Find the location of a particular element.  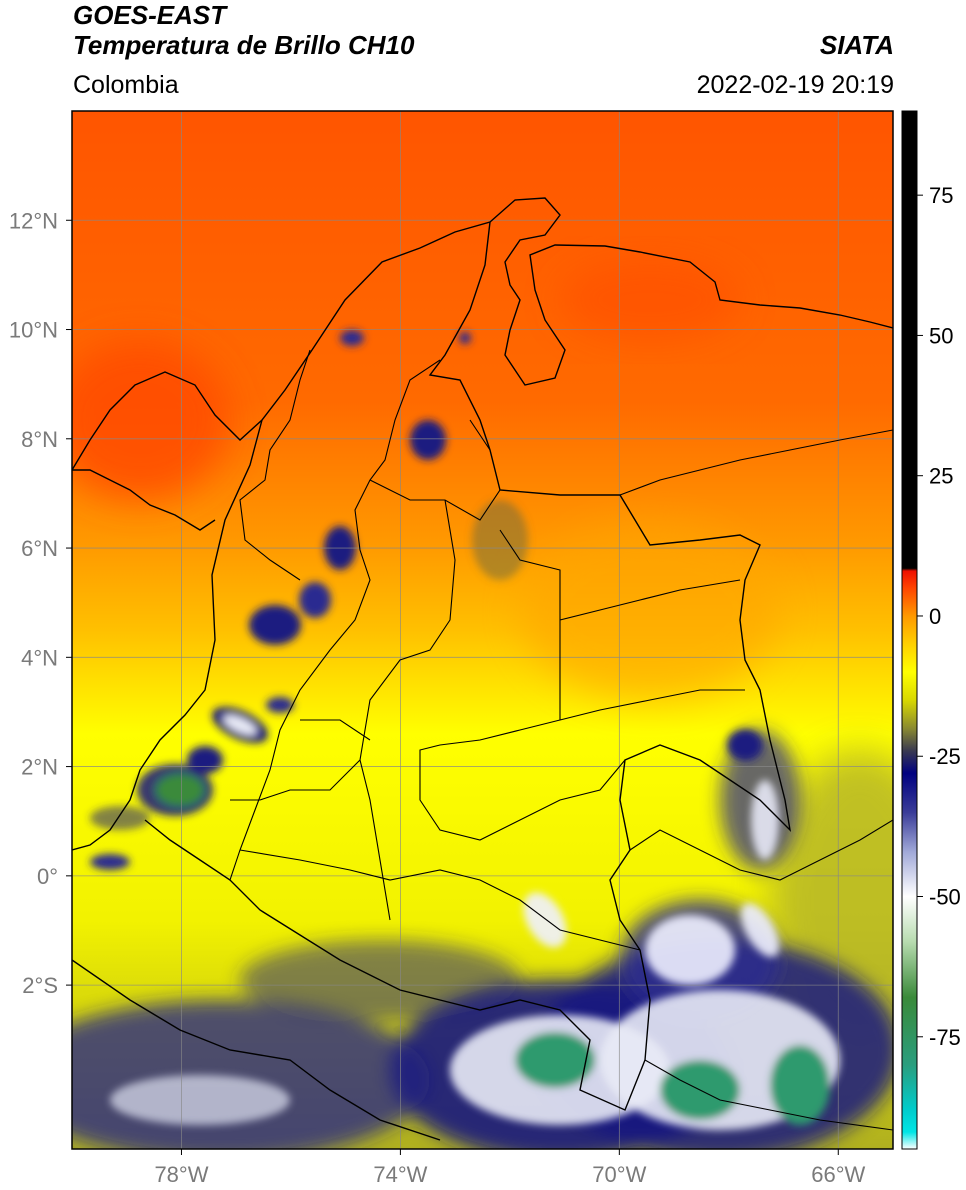

colorbar-tick-label: 75 is located at coordinates (941, 195).